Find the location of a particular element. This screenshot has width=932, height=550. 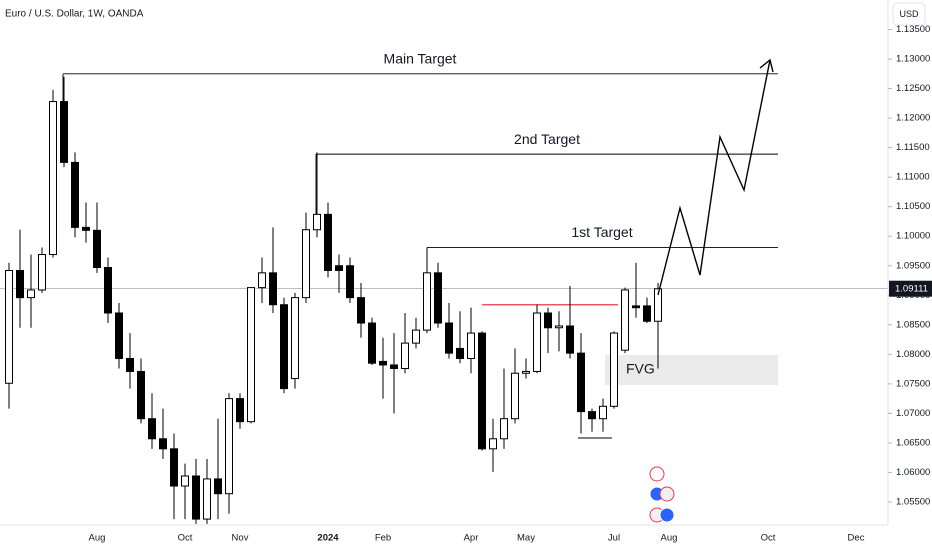

last-price-tag is located at coordinates (910, 288).